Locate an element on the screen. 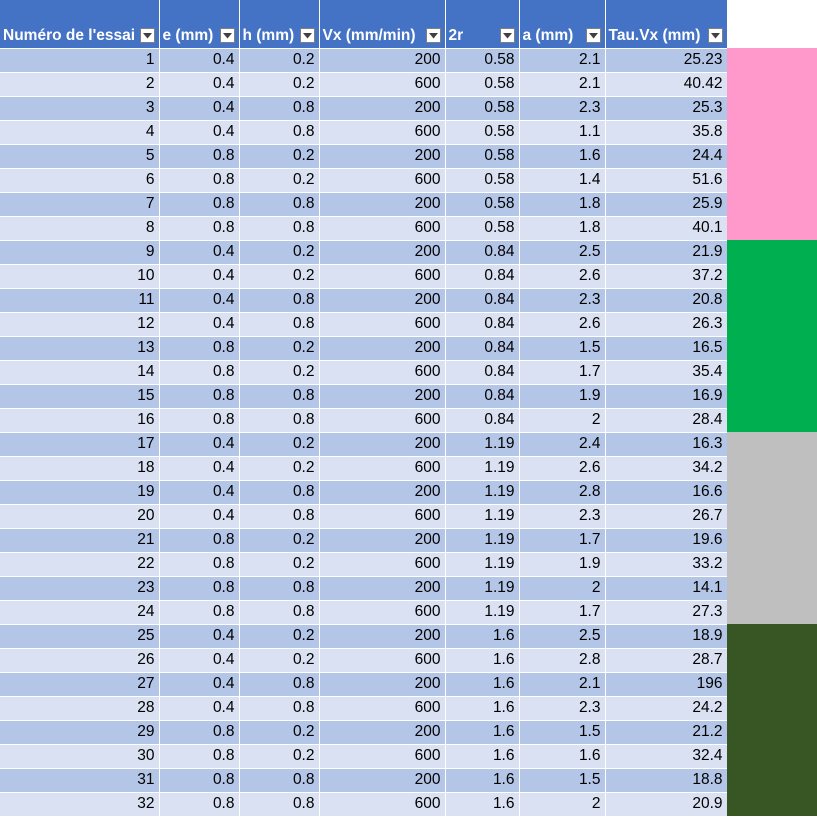  table-cell: 24 is located at coordinates (80, 612).